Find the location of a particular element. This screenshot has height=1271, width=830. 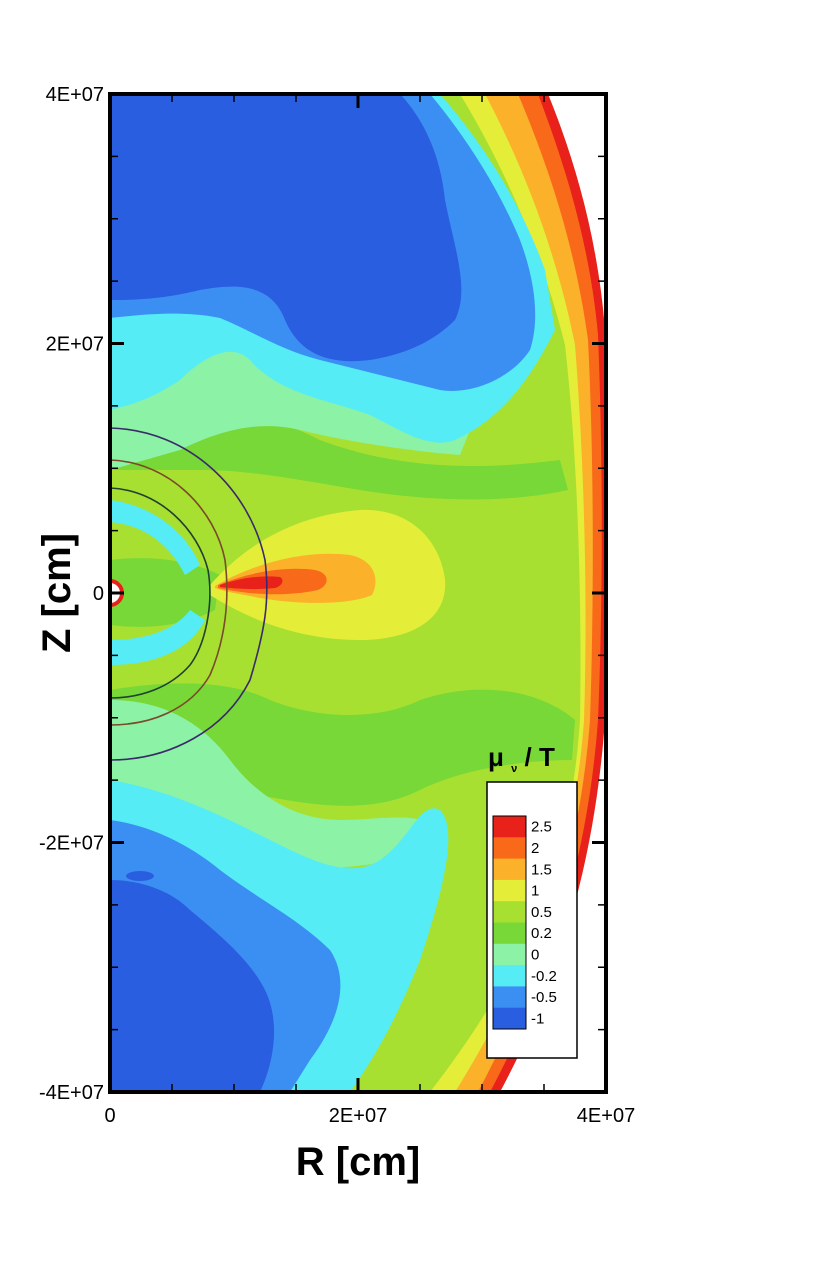

small-blue-spot is located at coordinates (140, 876).